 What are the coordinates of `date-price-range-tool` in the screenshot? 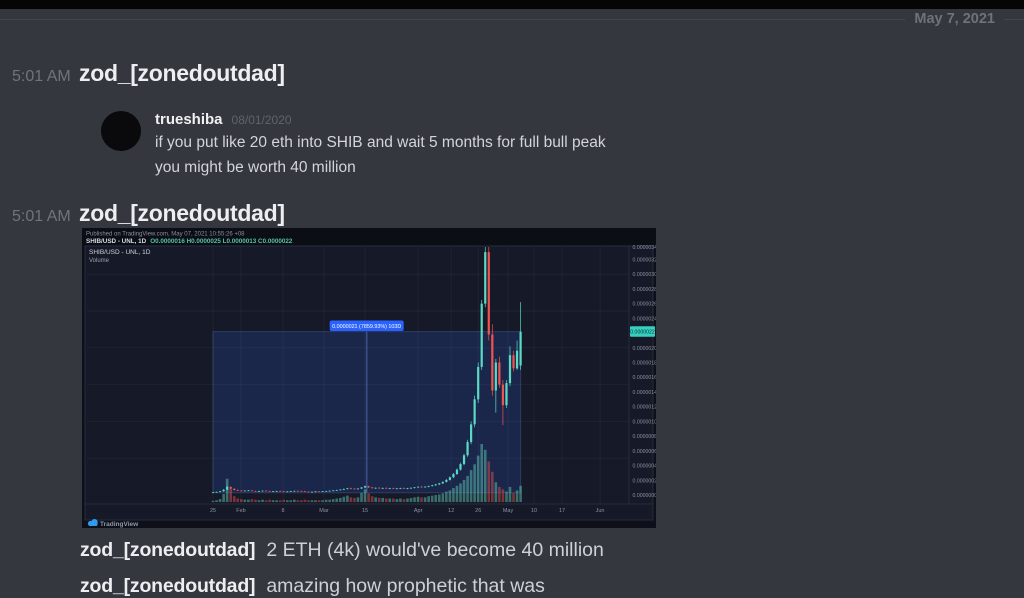 It's located at (367, 412).